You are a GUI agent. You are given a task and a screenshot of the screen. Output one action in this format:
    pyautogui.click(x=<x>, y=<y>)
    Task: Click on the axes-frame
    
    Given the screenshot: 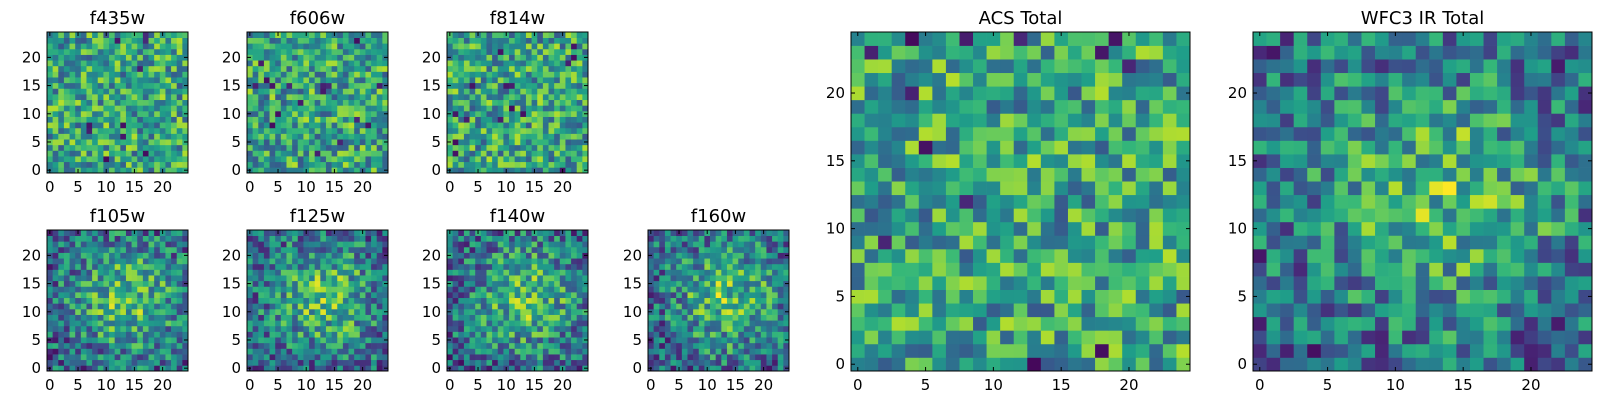 What is the action you would take?
    pyautogui.click(x=517, y=300)
    